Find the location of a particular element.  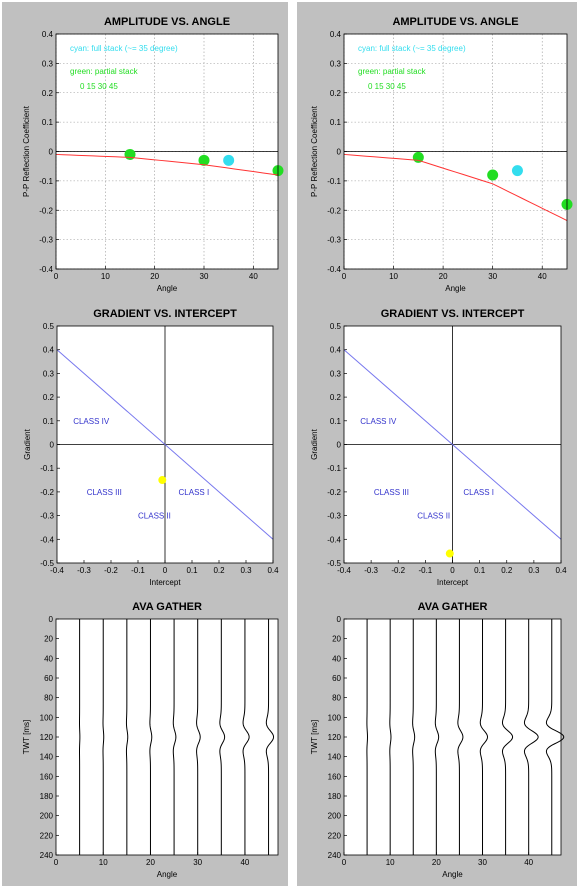

y-axis-label: TWT [ms] is located at coordinates (314, 737).